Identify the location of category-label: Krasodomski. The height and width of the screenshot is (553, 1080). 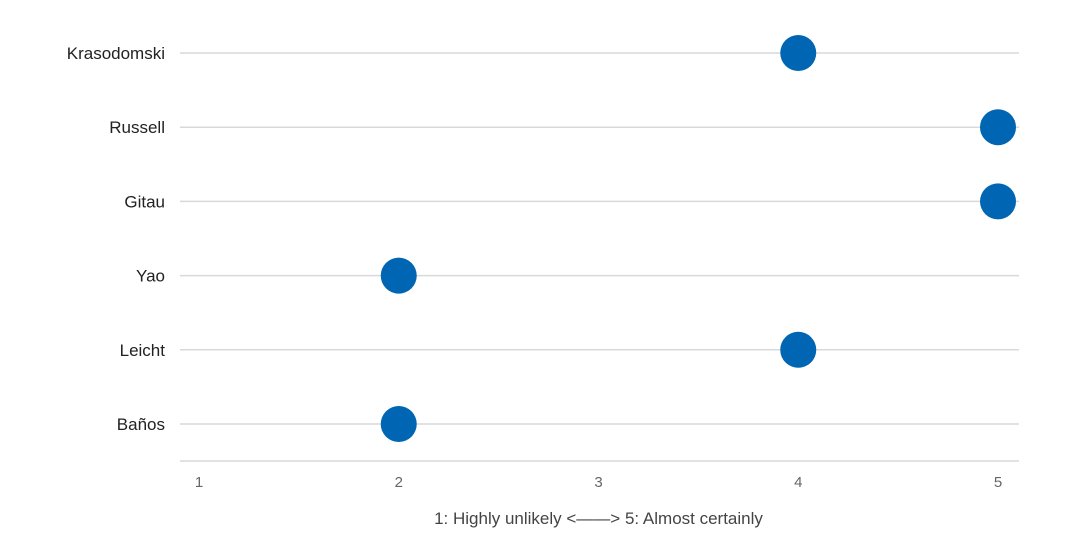
(116, 53).